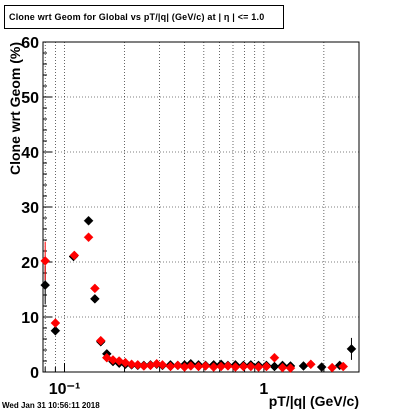  What do you see at coordinates (30, 43) in the screenshot?
I see `y-tick-label: 60` at bounding box center [30, 43].